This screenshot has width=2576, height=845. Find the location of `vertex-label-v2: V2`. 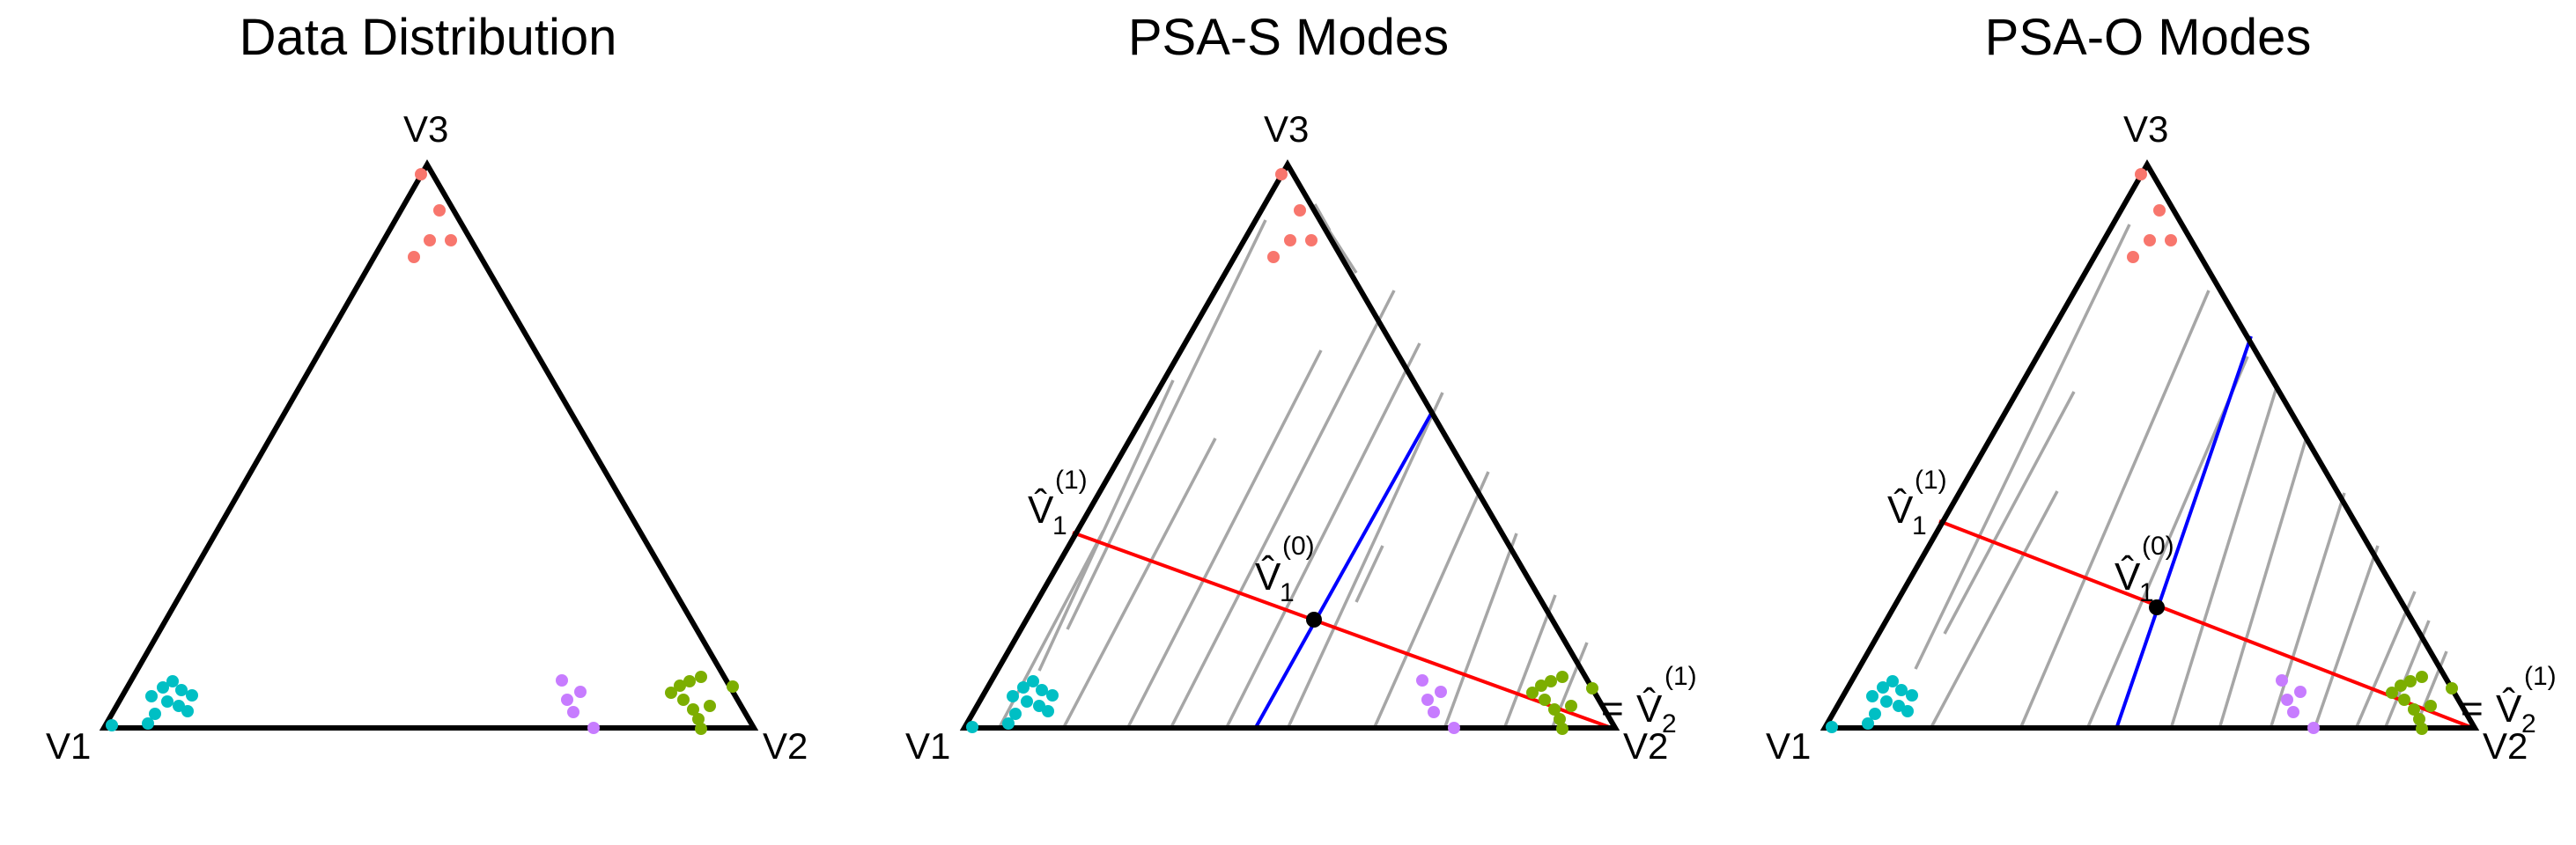

vertex-label-v2: V2 is located at coordinates (2505, 746).